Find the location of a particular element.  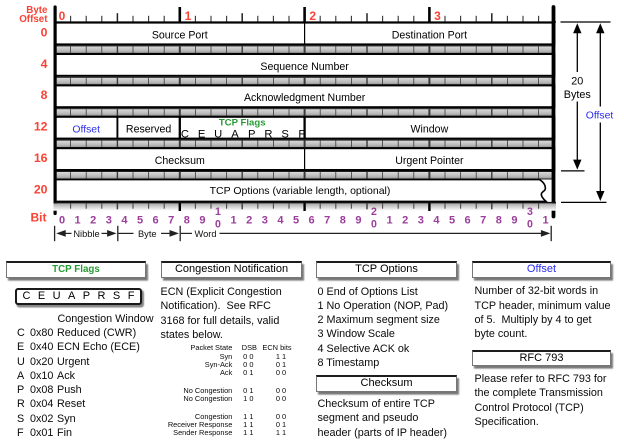

svg-text: 12 is located at coordinates (41, 127).